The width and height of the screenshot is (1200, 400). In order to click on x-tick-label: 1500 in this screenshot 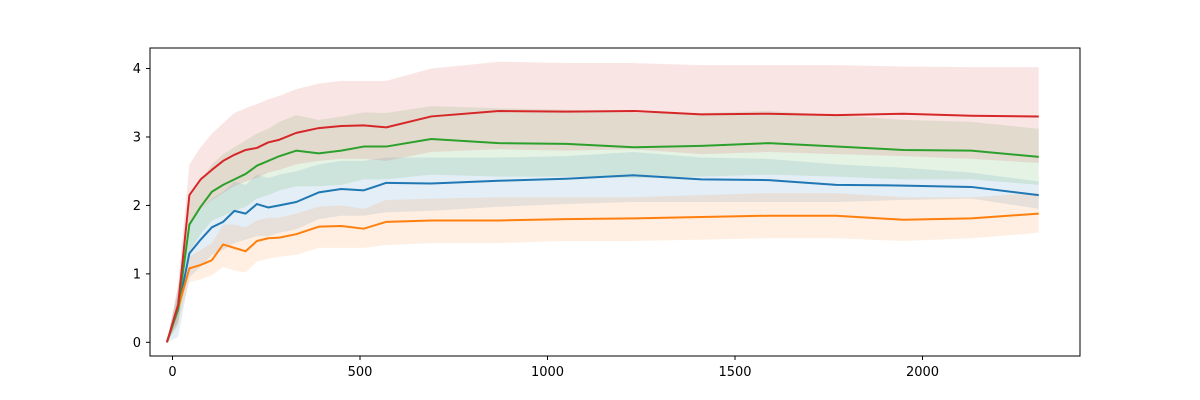, I will do `click(734, 372)`.